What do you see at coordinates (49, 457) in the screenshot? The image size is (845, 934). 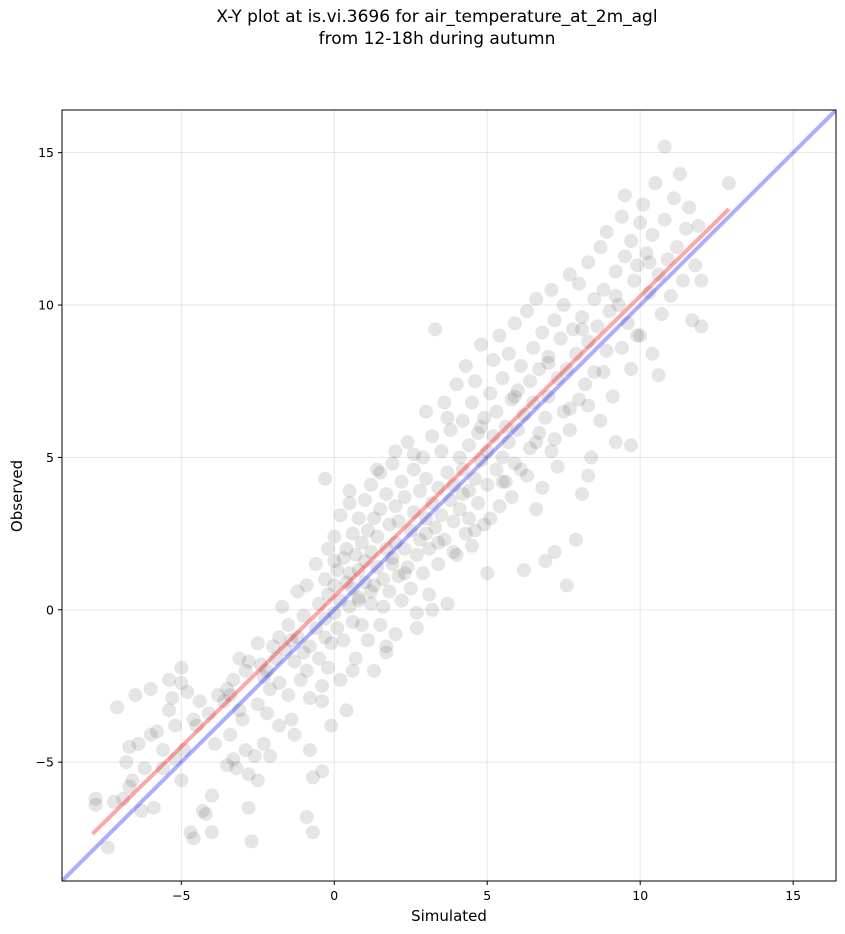 I see `y-axis-ticks: −5 0 5 10 15` at bounding box center [49, 457].